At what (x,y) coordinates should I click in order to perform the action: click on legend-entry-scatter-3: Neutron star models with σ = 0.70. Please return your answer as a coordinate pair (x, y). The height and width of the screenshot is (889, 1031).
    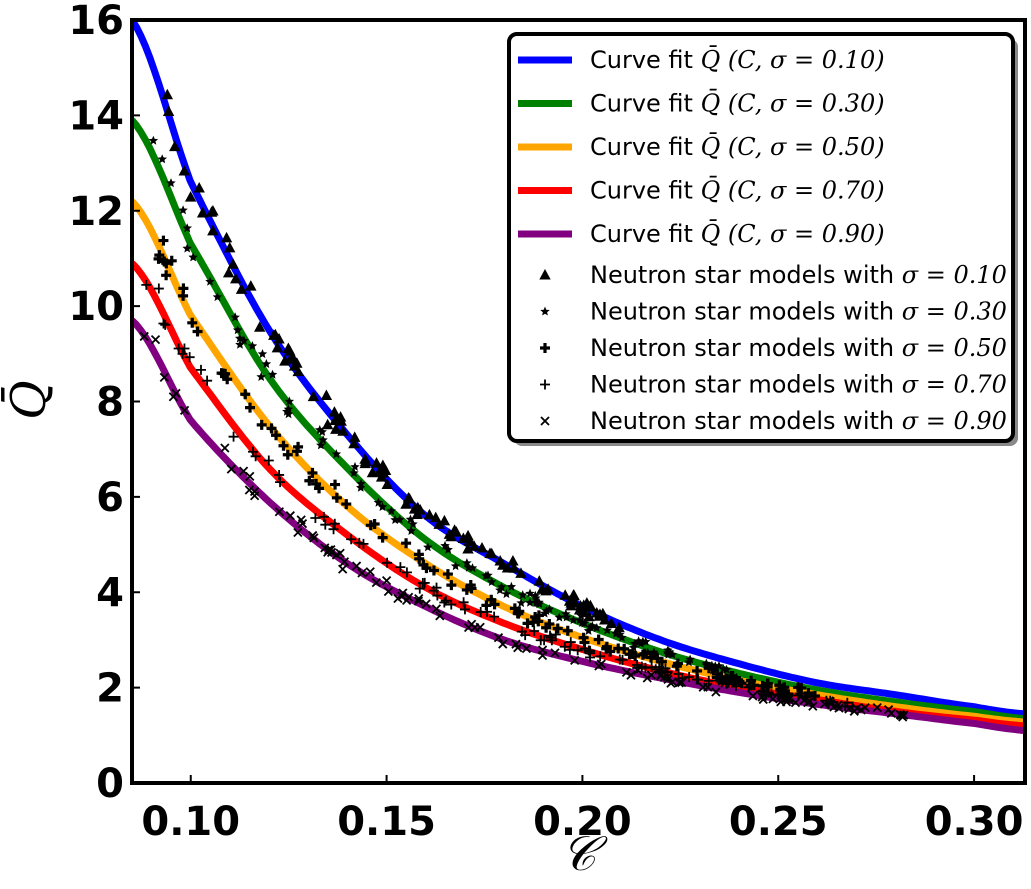
    Looking at the image, I should click on (773, 385).